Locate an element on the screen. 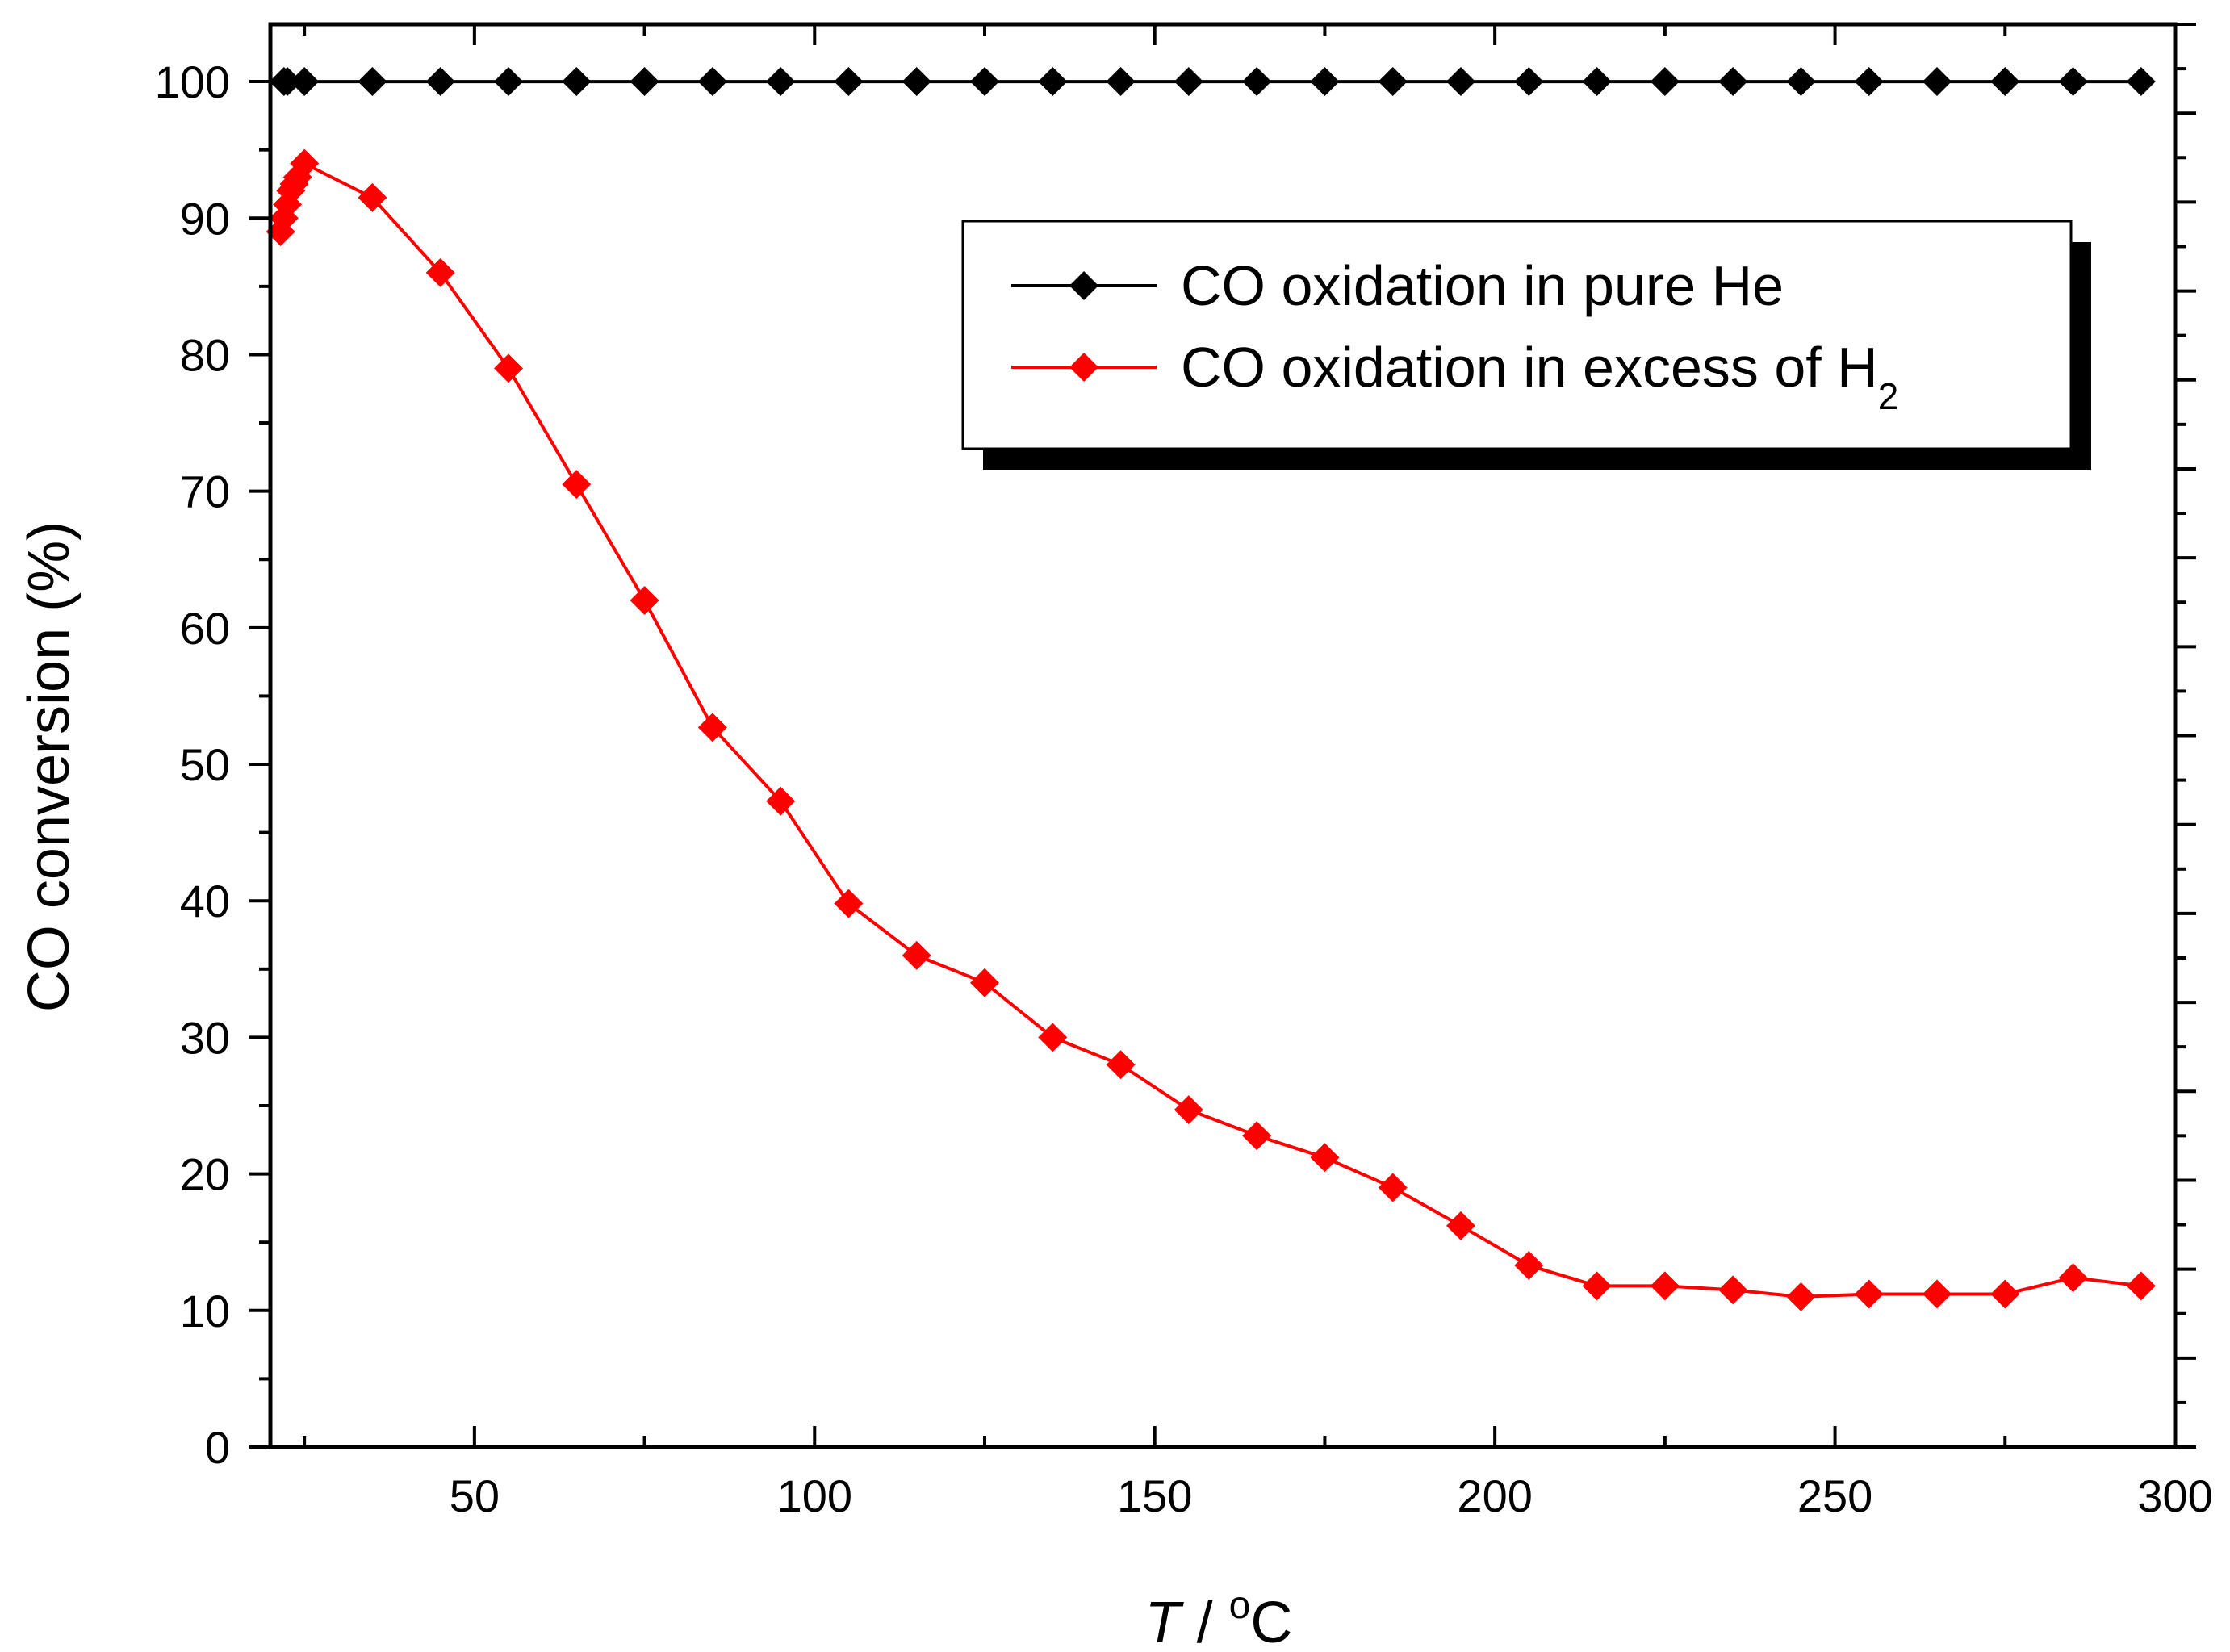  y-tick-label: 50 is located at coordinates (205, 764).